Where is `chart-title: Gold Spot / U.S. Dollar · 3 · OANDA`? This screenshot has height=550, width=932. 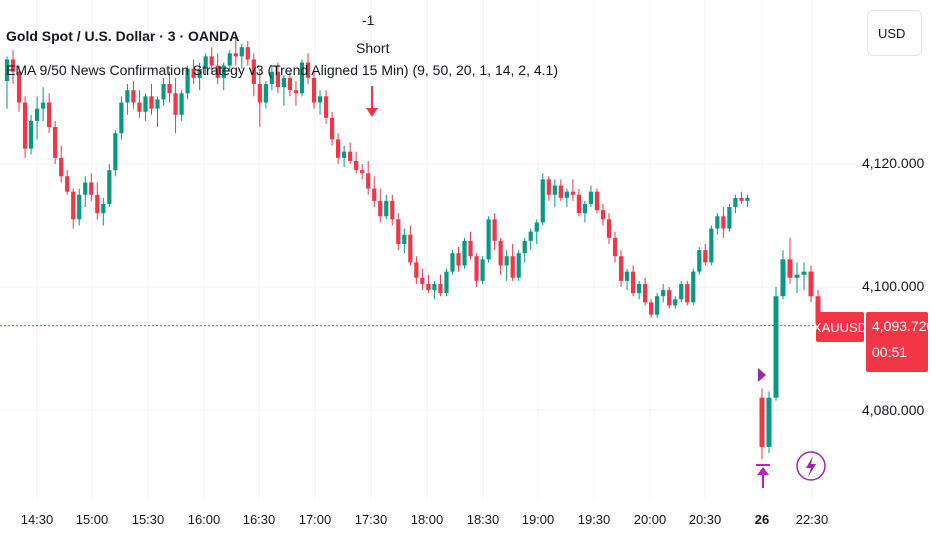 chart-title: Gold Spot / U.S. Dollar · 3 · OANDA is located at coordinates (123, 36).